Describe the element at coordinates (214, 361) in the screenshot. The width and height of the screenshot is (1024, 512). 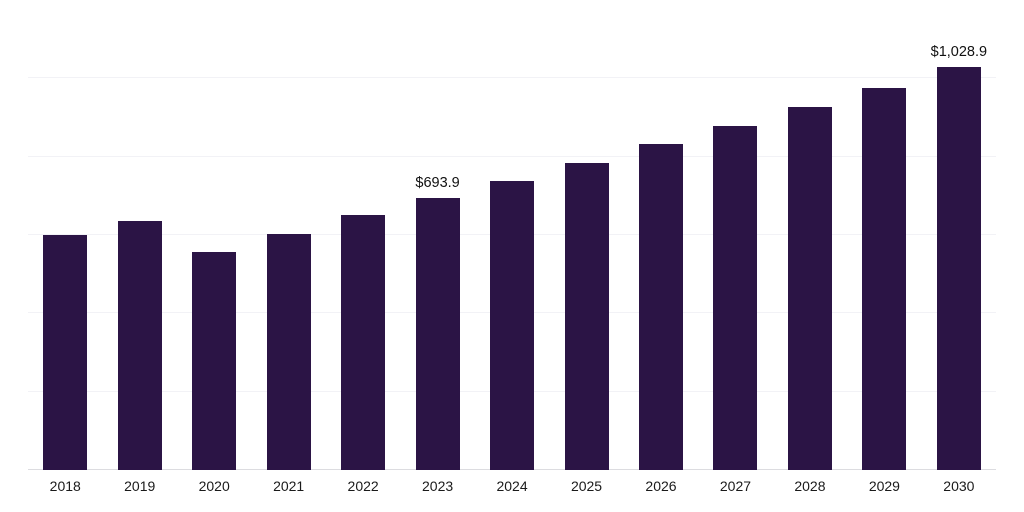
I see `bar-2020` at that location.